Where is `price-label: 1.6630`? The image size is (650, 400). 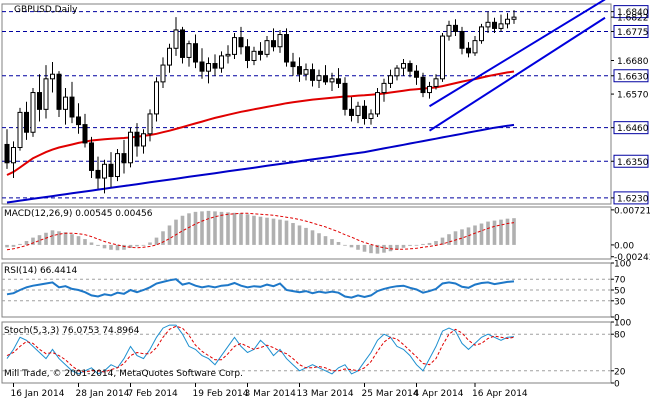 price-label: 1.6630 is located at coordinates (633, 77).